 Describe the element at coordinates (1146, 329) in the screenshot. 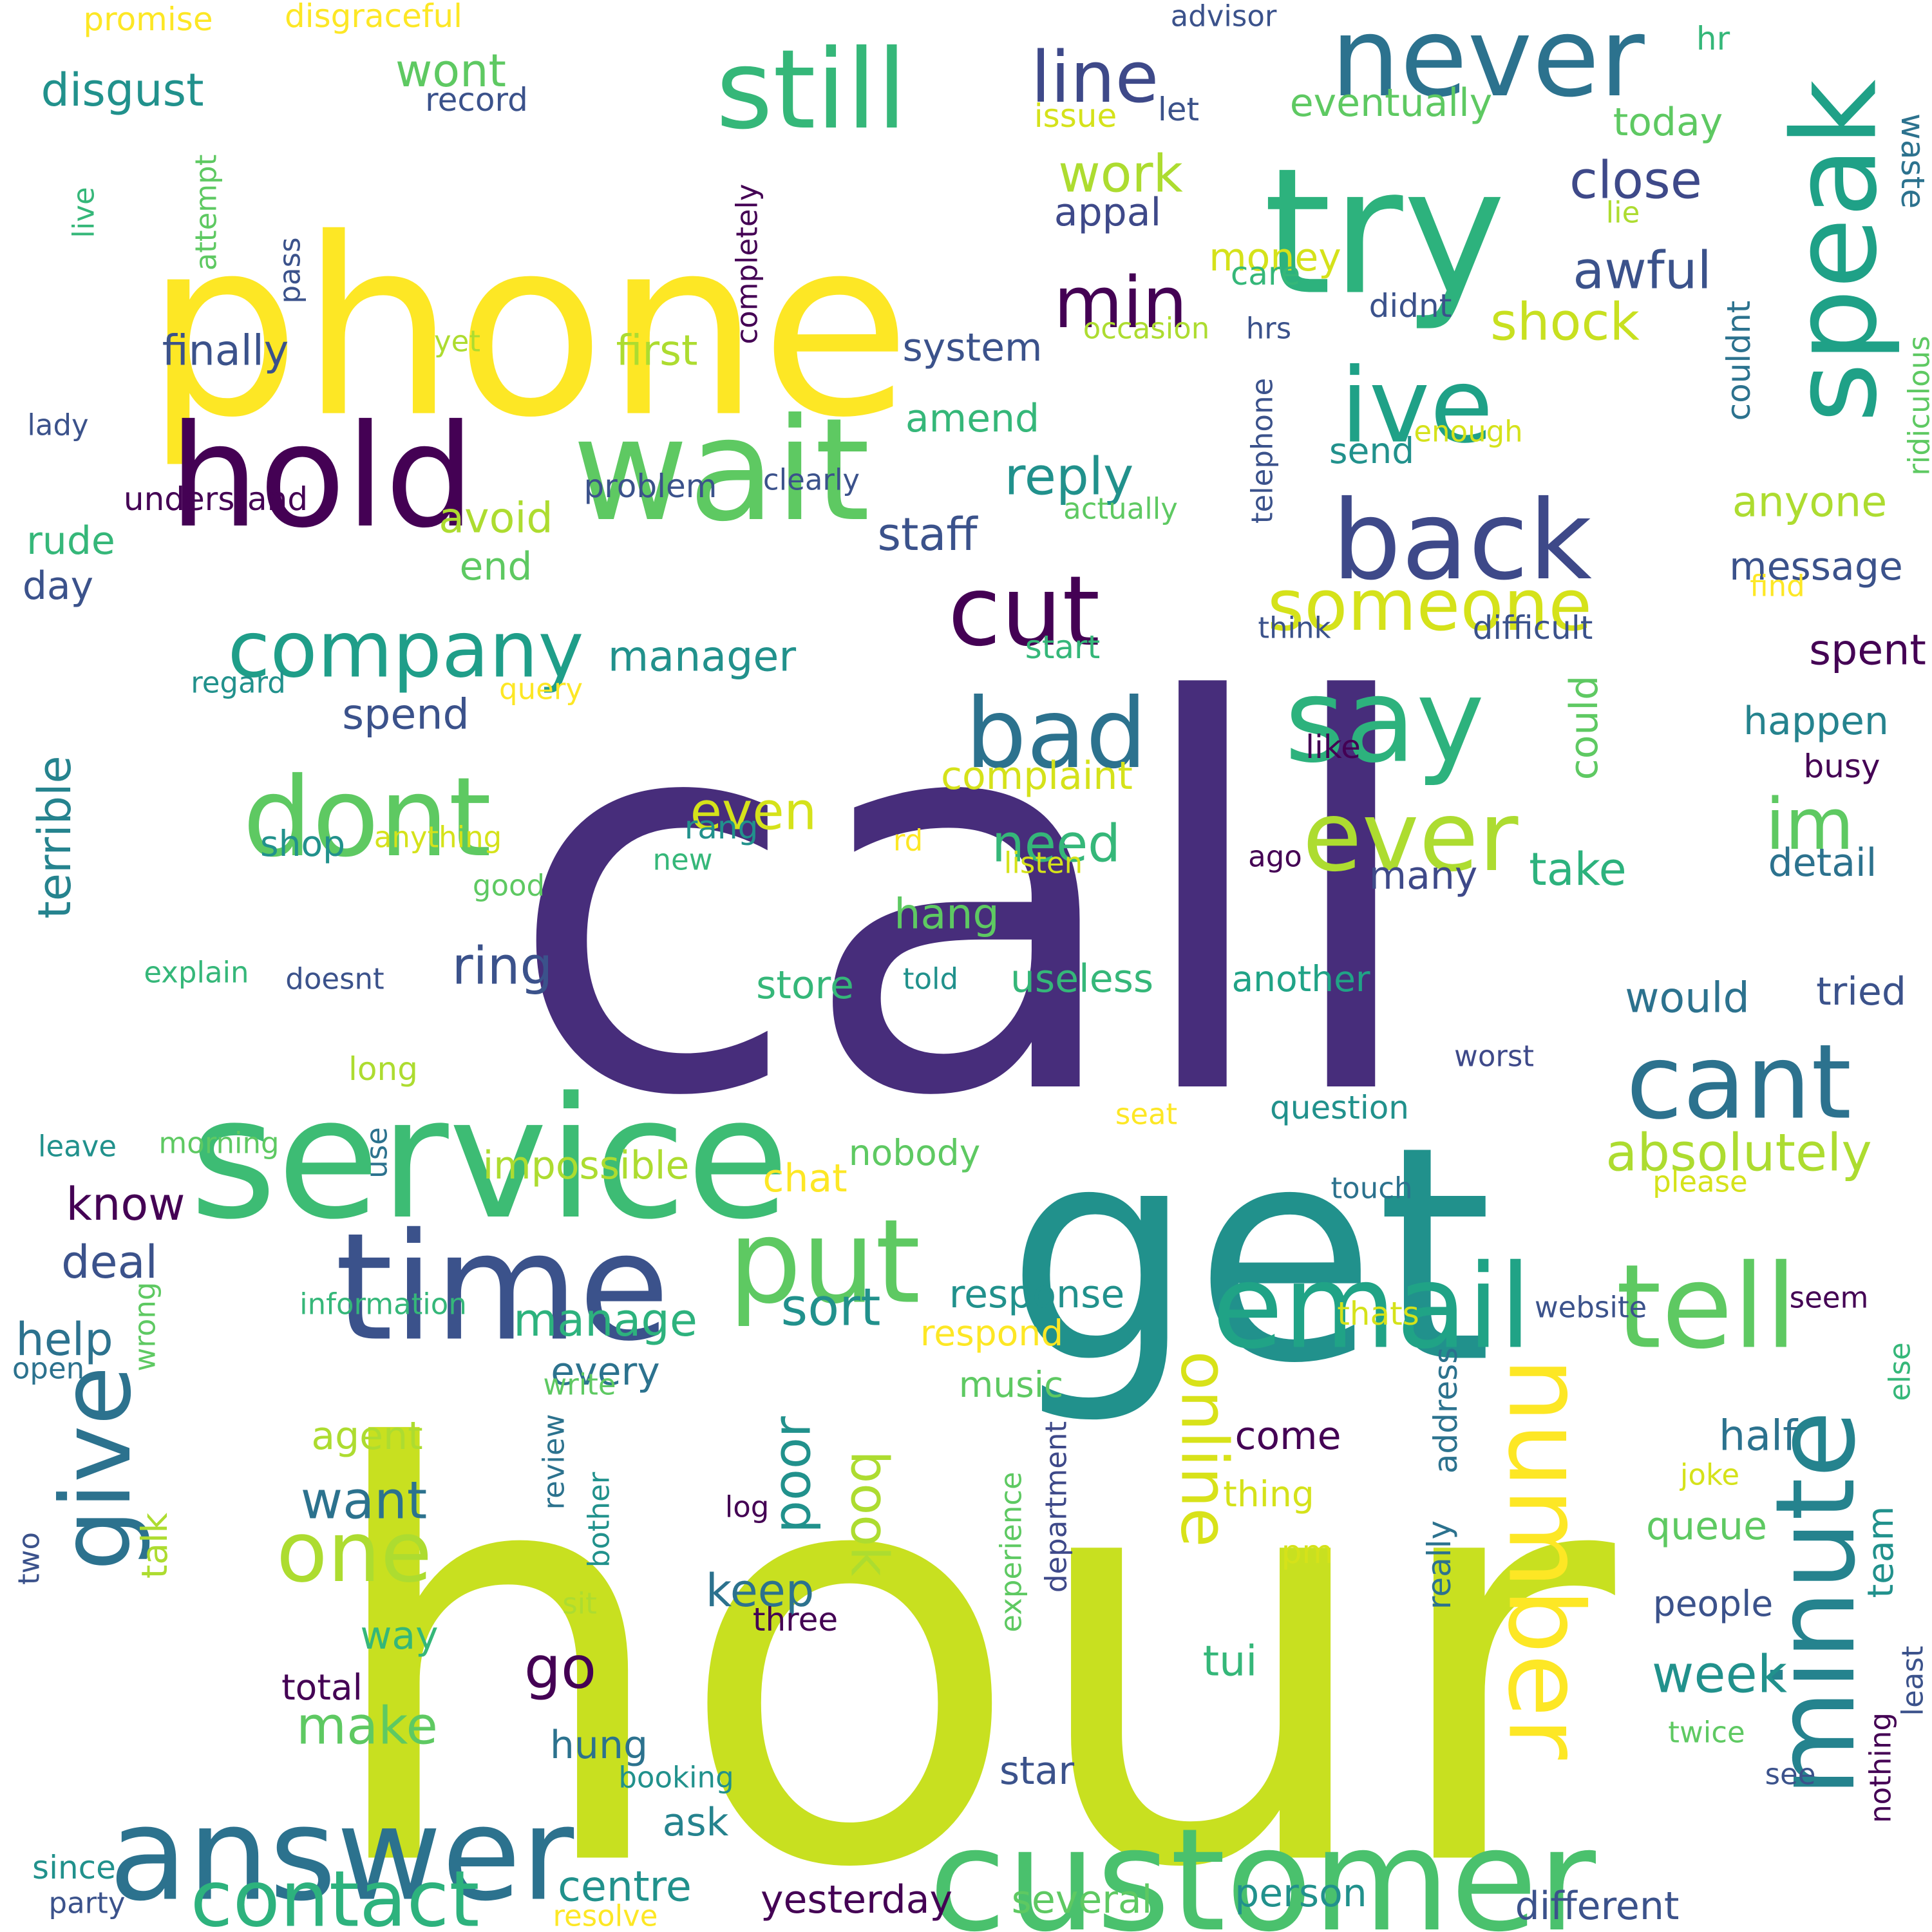

I see `word-occasion: occasion` at that location.